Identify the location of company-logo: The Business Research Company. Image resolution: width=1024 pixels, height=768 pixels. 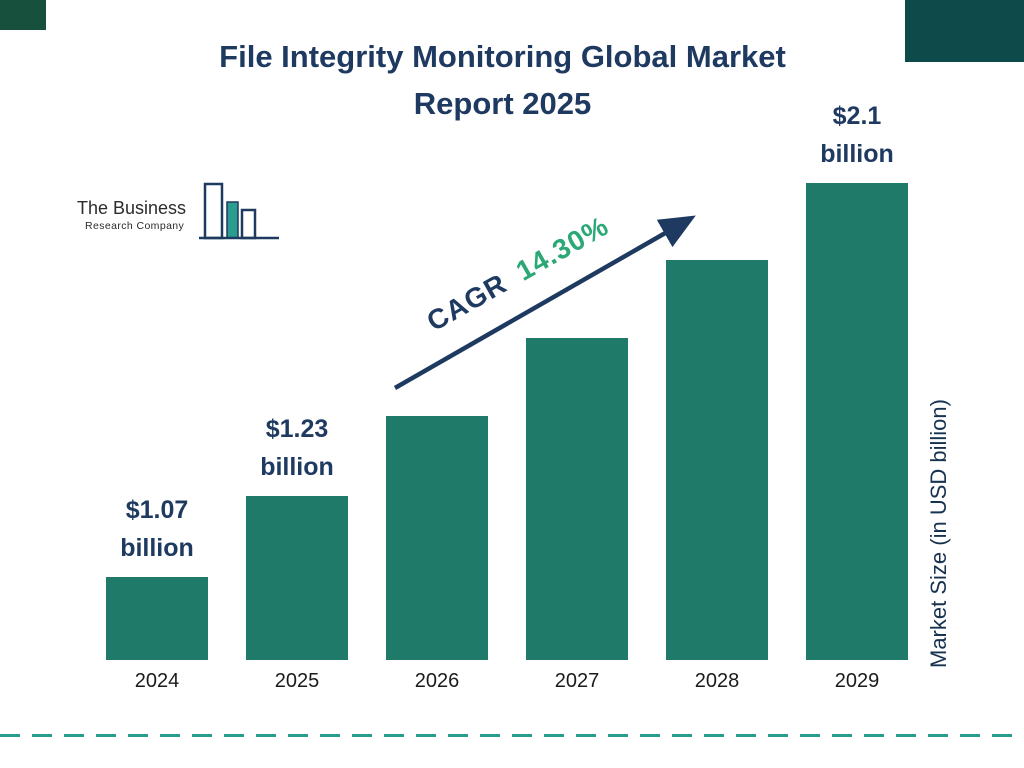
(180, 216).